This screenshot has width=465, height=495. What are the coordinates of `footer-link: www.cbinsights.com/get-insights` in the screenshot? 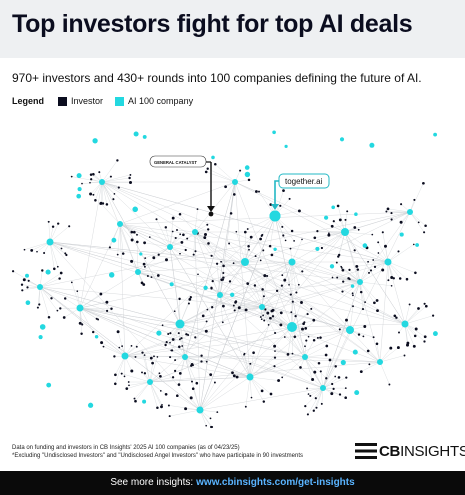 It's located at (275, 482).